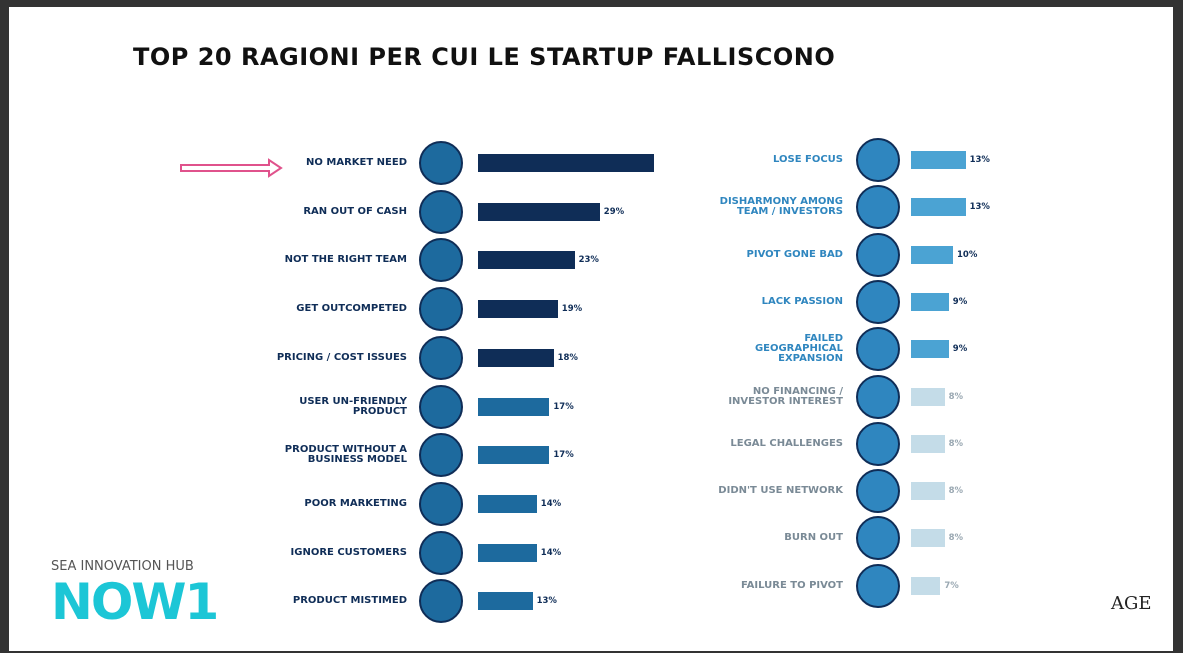 This screenshot has height=653, width=1183. What do you see at coordinates (951, 585) in the screenshot?
I see `value-label: 7%` at bounding box center [951, 585].